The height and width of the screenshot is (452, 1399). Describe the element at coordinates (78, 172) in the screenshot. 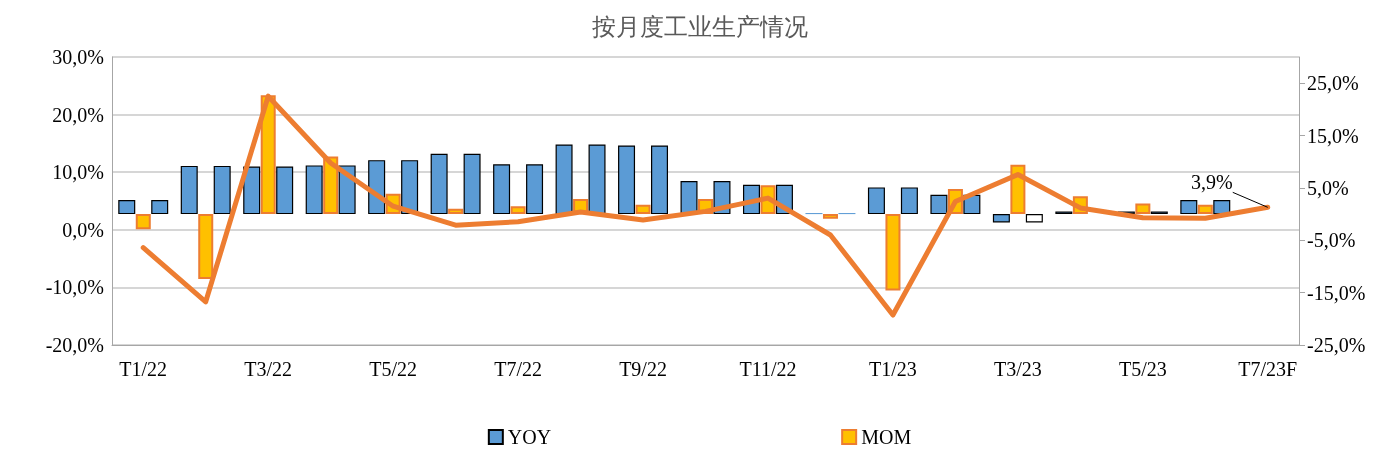

I see `y-tick-label: 10,0%` at that location.